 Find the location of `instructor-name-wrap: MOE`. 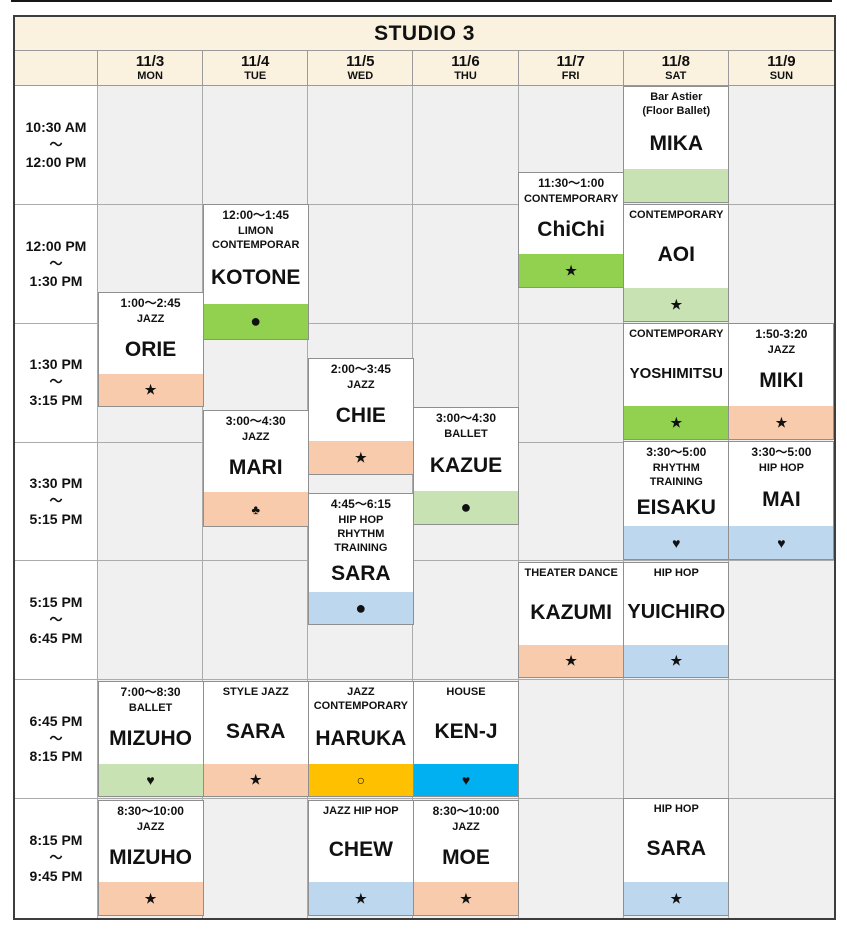

instructor-name-wrap: MOE is located at coordinates (466, 858).